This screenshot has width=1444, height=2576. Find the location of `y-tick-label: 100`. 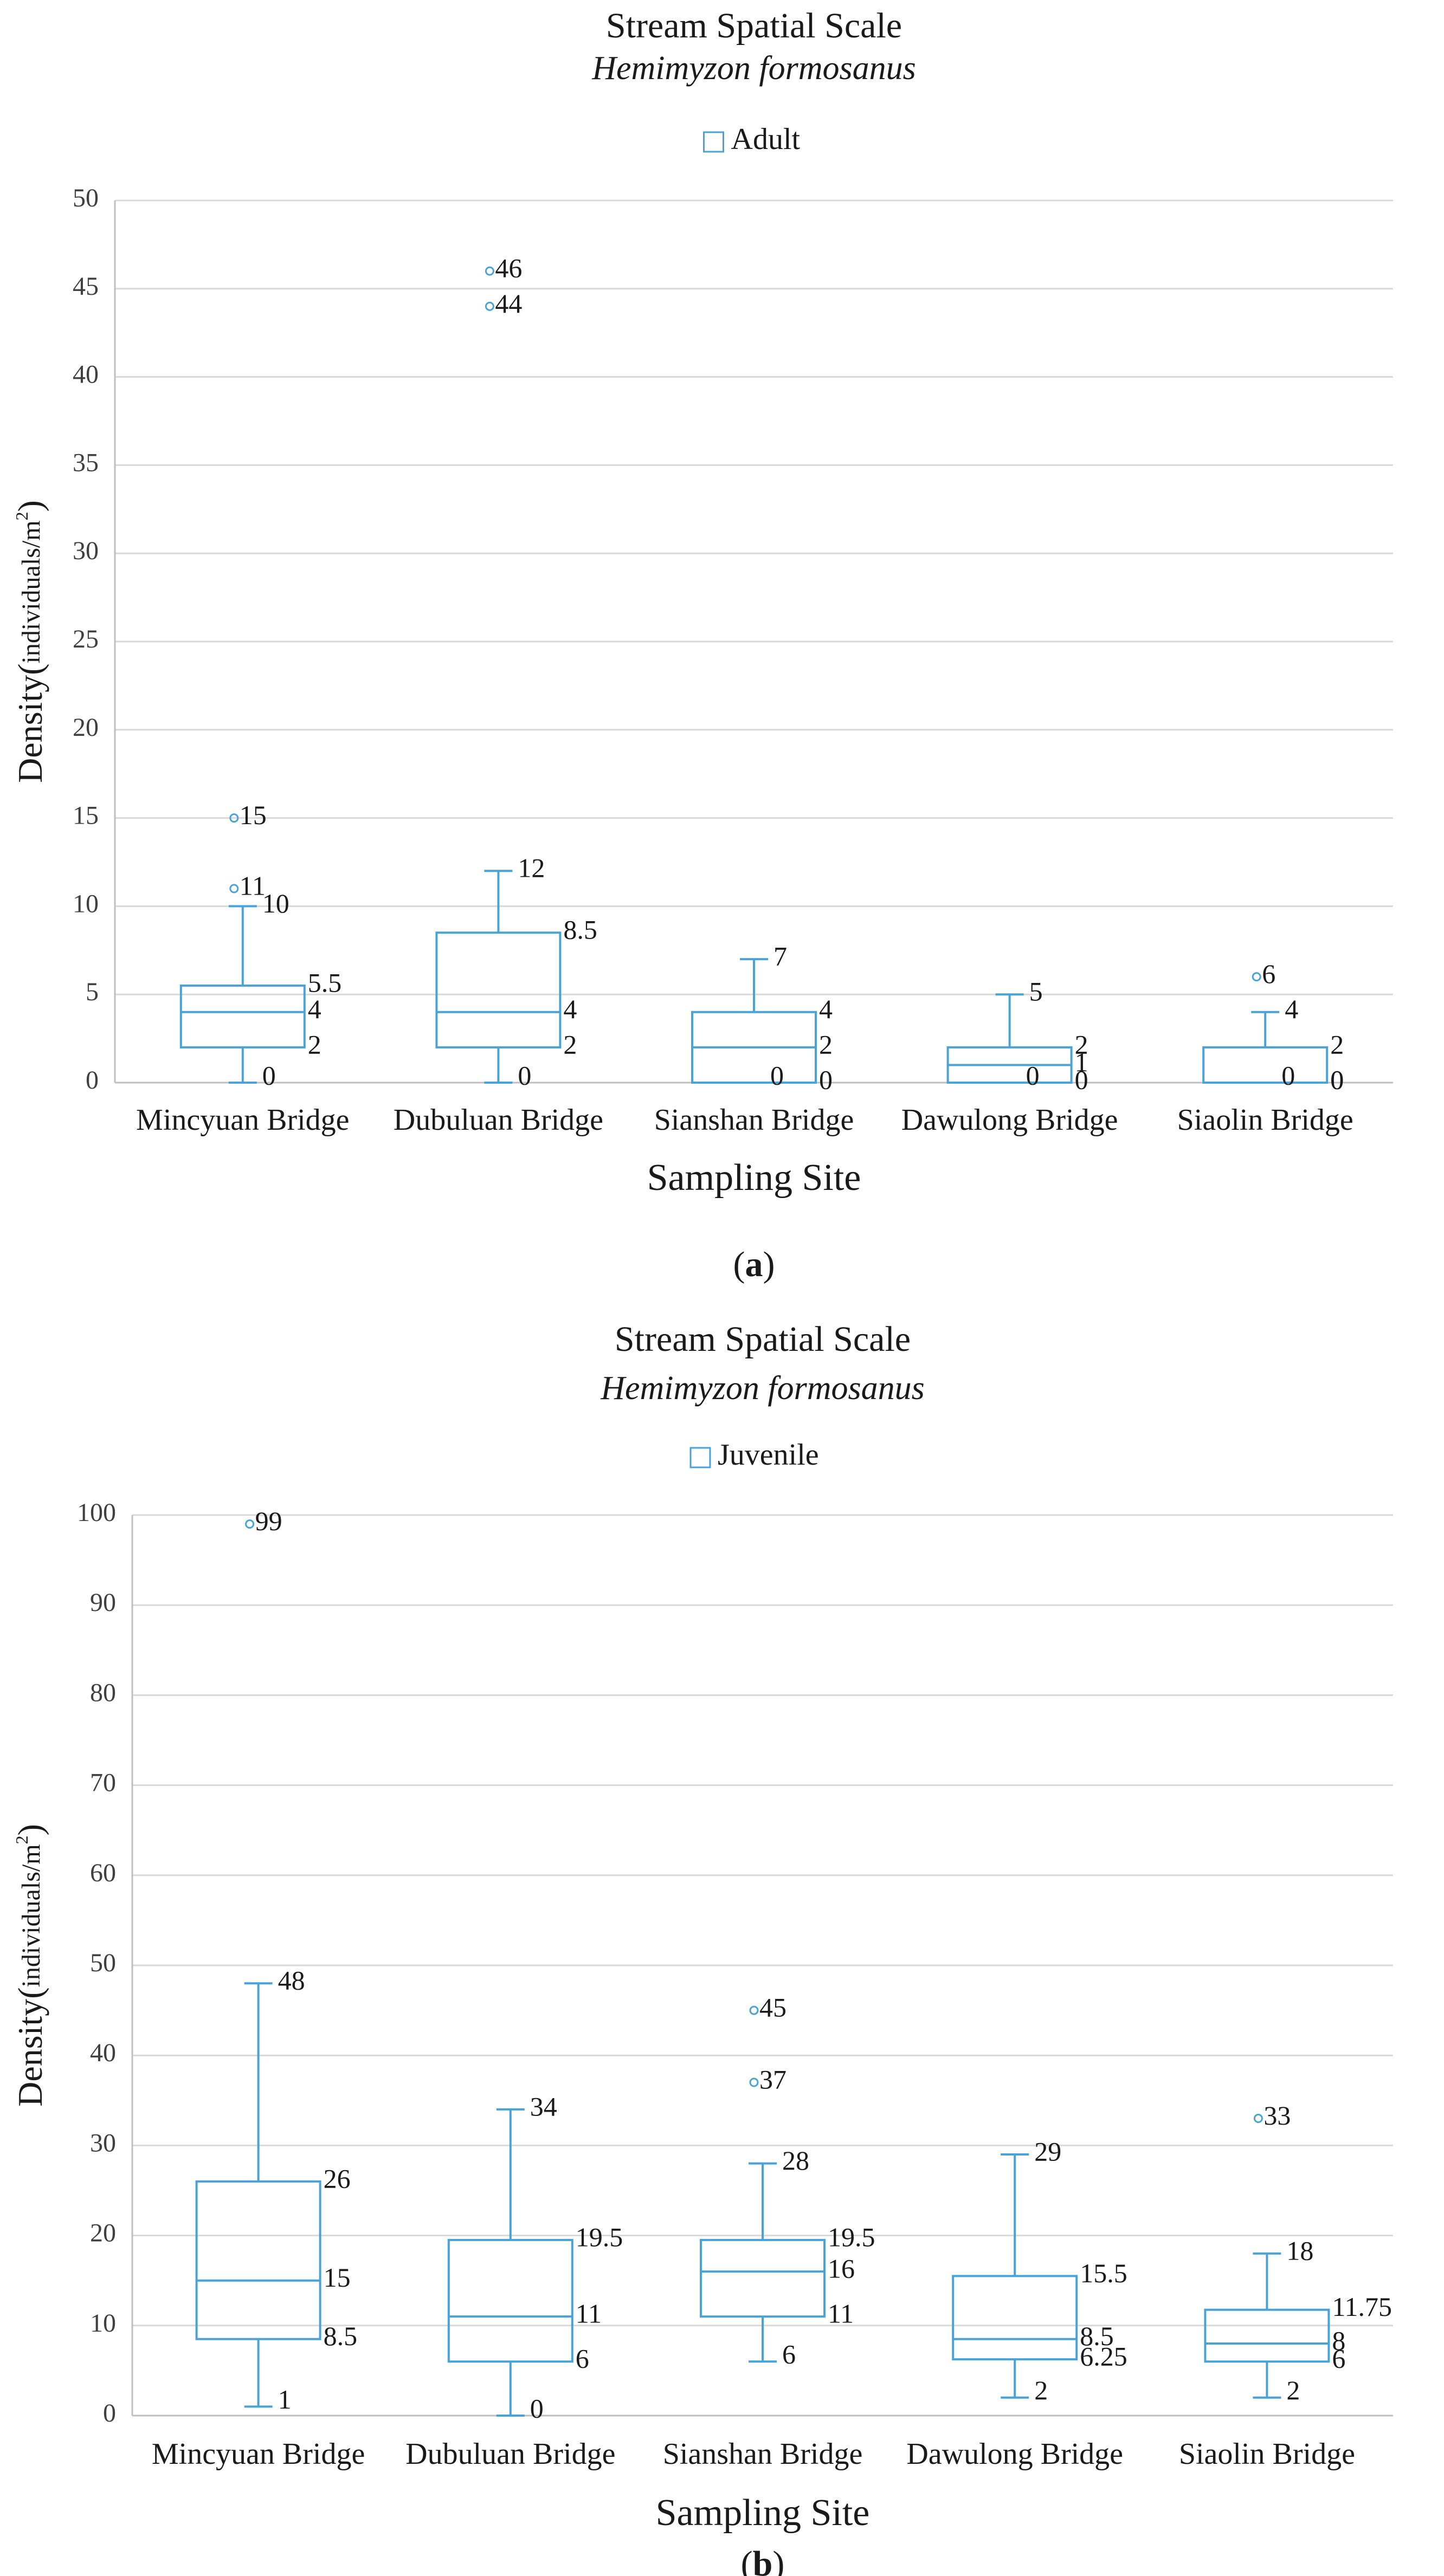

y-tick-label: 100 is located at coordinates (97, 1512).